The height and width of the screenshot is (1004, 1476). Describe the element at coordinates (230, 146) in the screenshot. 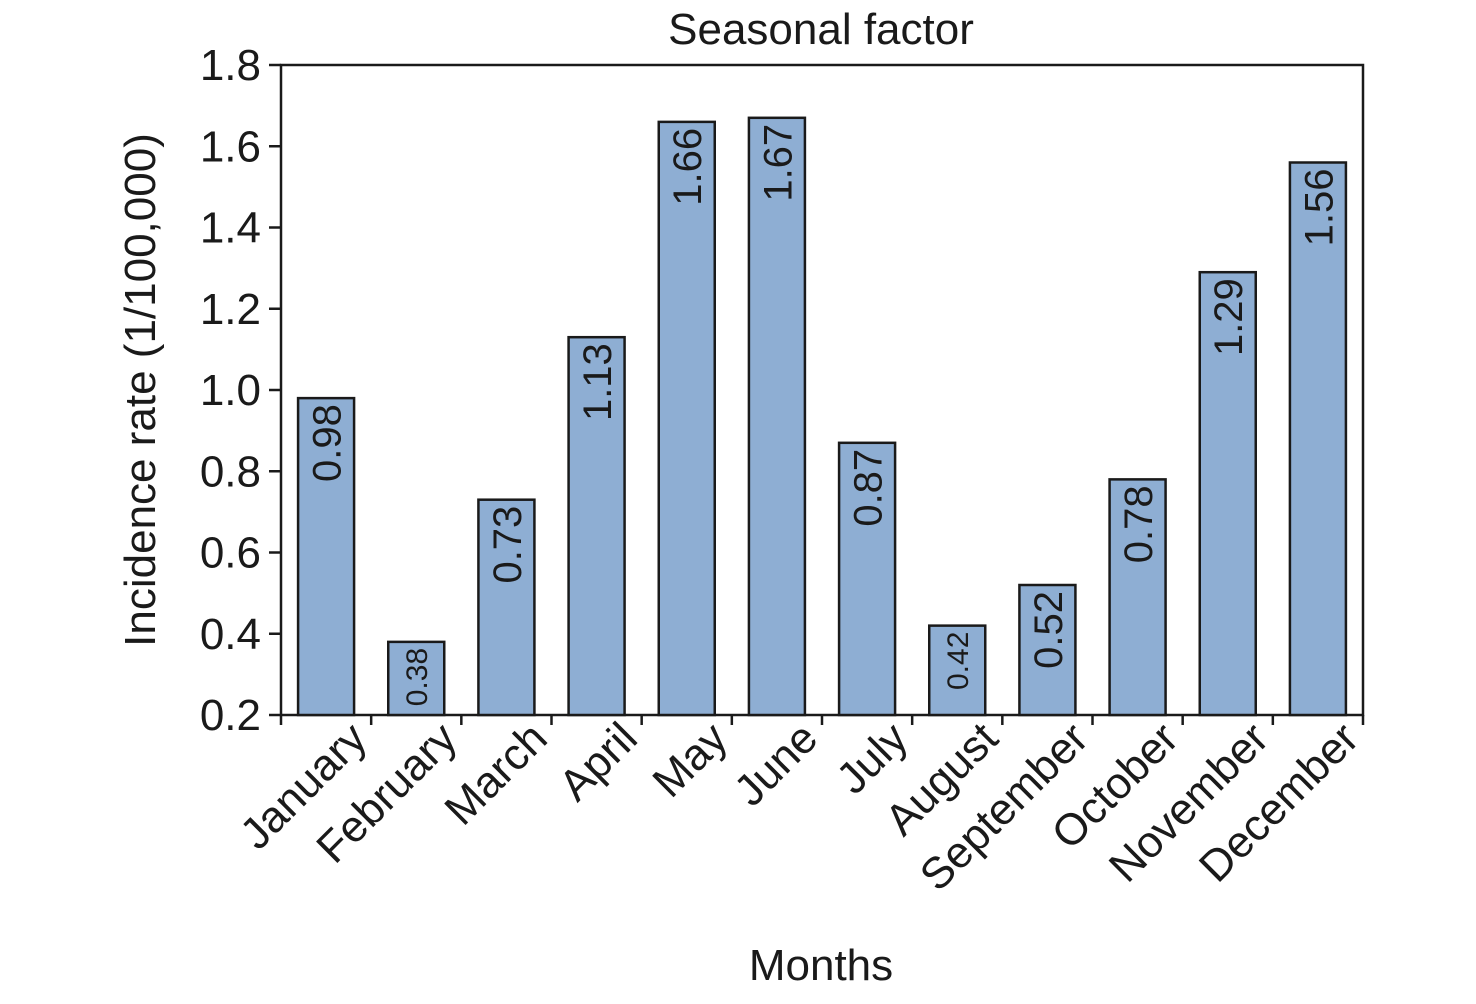

I see `y-tick-label: 1.6` at that location.